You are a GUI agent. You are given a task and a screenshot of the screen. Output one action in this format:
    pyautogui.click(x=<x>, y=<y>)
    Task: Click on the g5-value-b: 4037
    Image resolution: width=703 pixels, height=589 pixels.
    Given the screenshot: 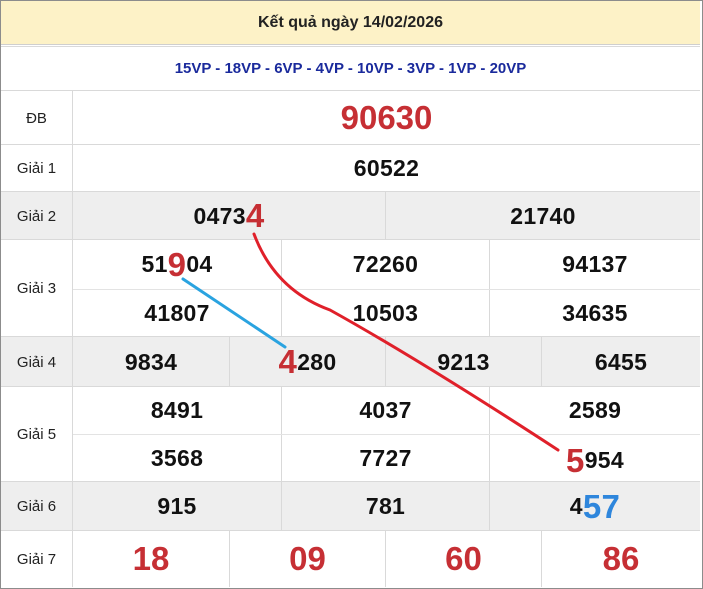 What is the action you would take?
    pyautogui.click(x=385, y=410)
    